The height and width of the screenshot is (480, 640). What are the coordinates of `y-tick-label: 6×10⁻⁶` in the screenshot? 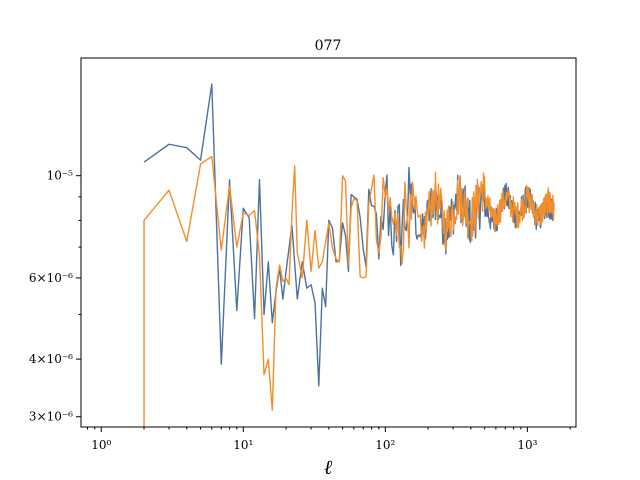 It's located at (51, 278).